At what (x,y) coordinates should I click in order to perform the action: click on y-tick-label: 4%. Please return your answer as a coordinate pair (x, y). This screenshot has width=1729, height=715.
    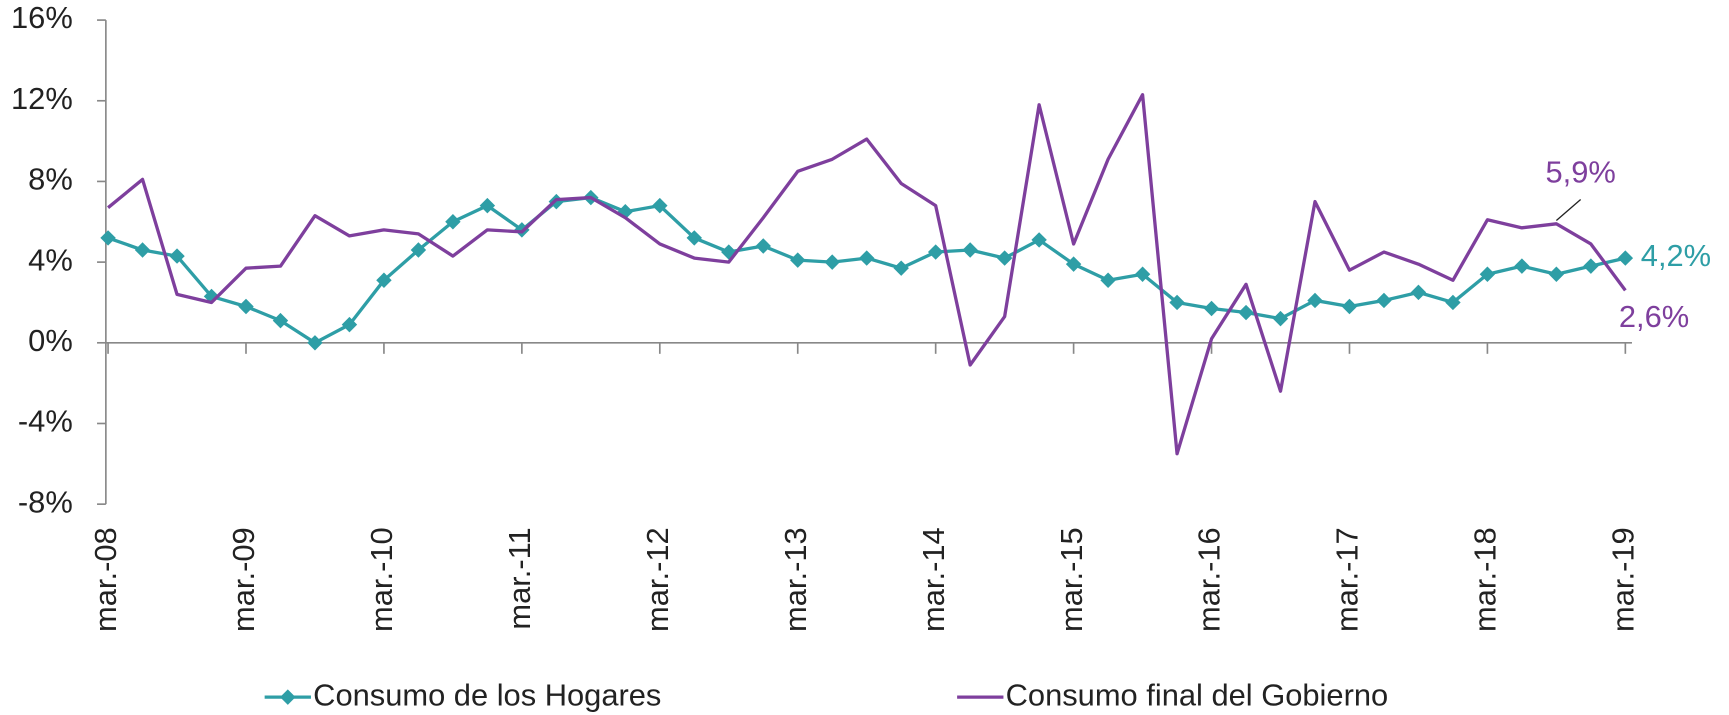
    Looking at the image, I should click on (50, 259).